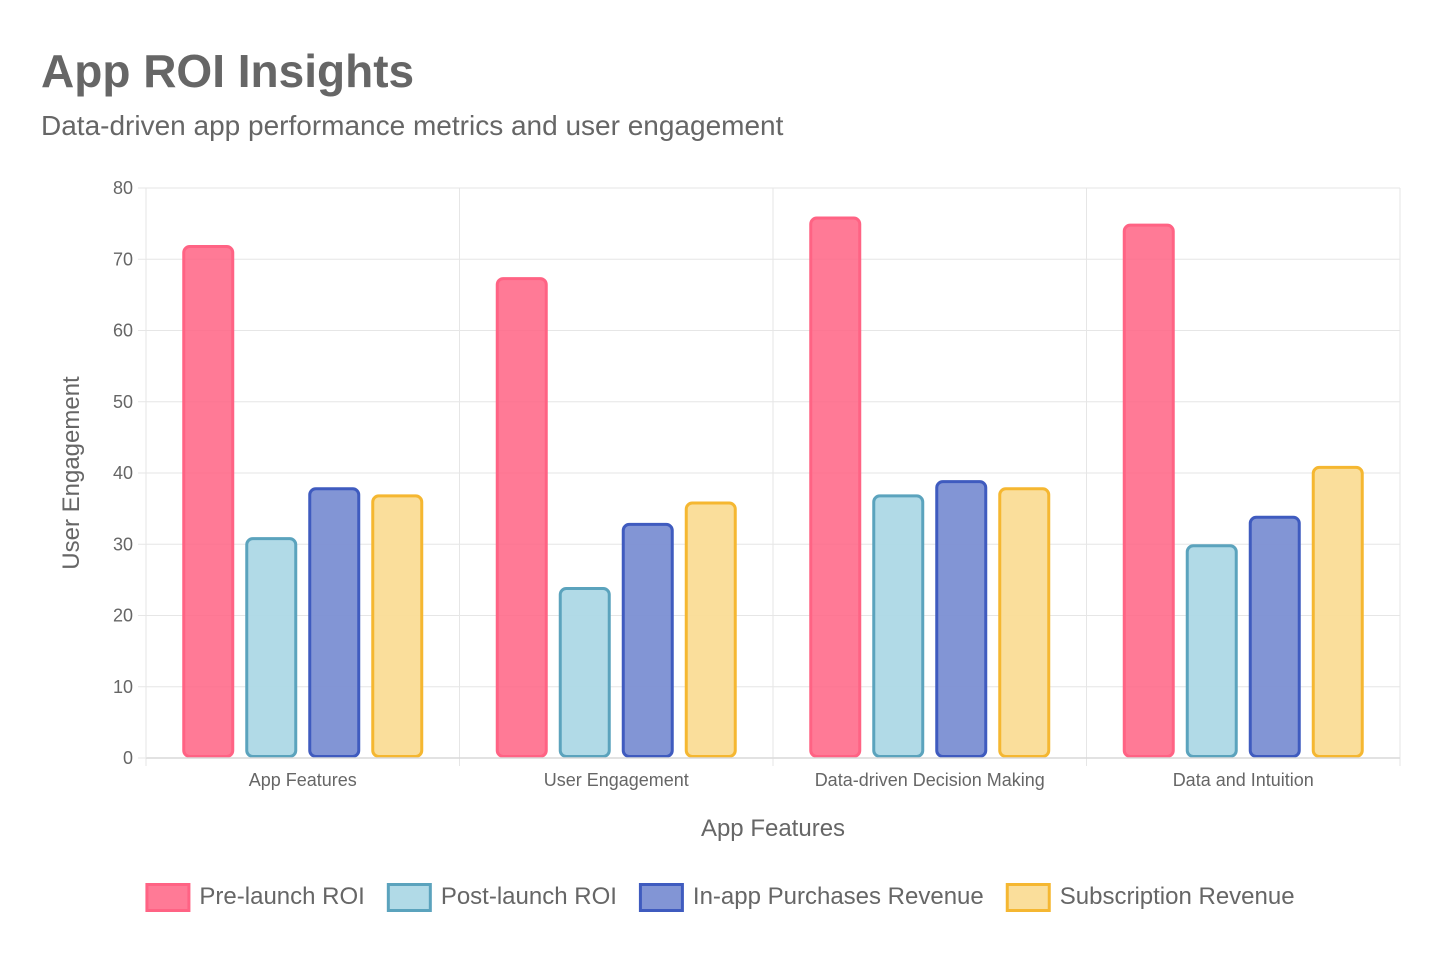  Describe the element at coordinates (123, 616) in the screenshot. I see `y-tick-label: 20` at that location.